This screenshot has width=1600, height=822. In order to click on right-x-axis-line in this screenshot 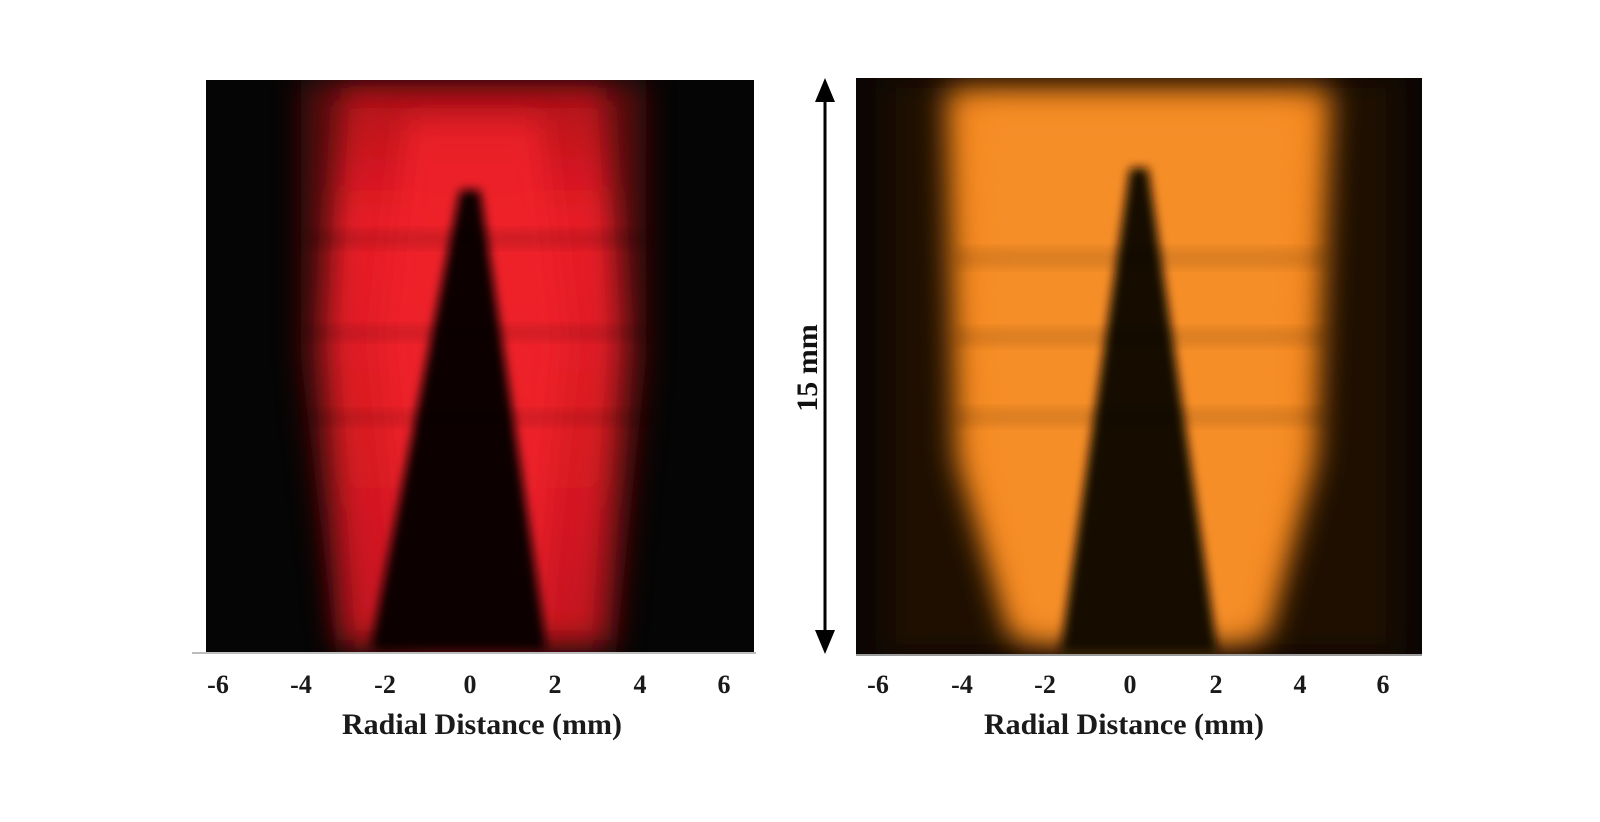, I will do `click(1139, 655)`.